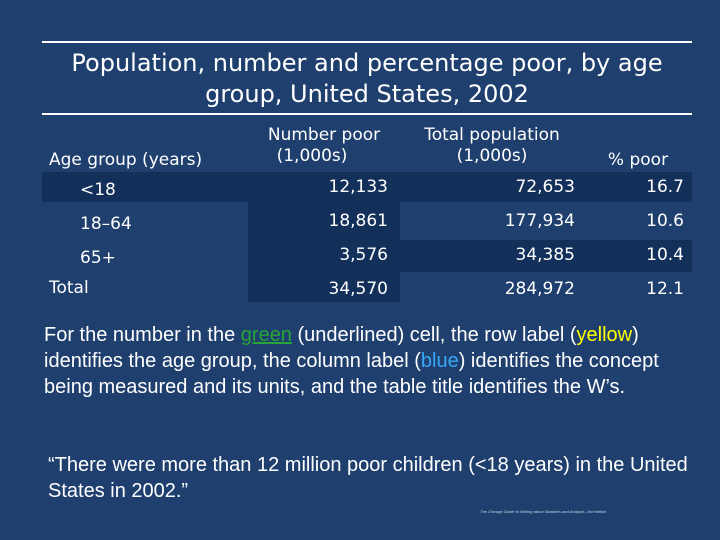 The width and height of the screenshot is (720, 540). I want to click on cell-number-poor-under-18: 12,133, so click(358, 187).